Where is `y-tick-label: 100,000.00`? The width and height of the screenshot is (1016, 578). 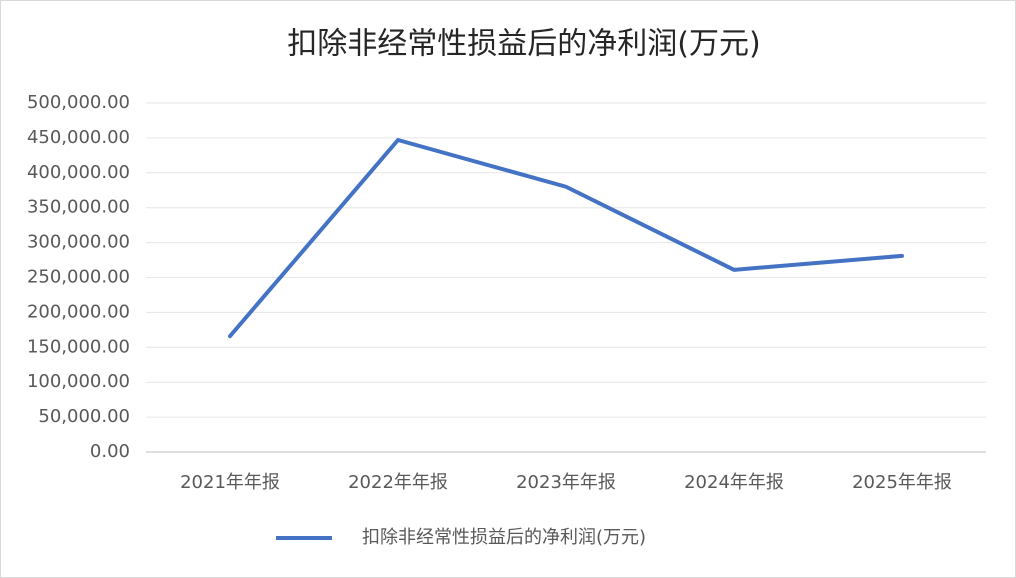
y-tick-label: 100,000.00 is located at coordinates (78, 381).